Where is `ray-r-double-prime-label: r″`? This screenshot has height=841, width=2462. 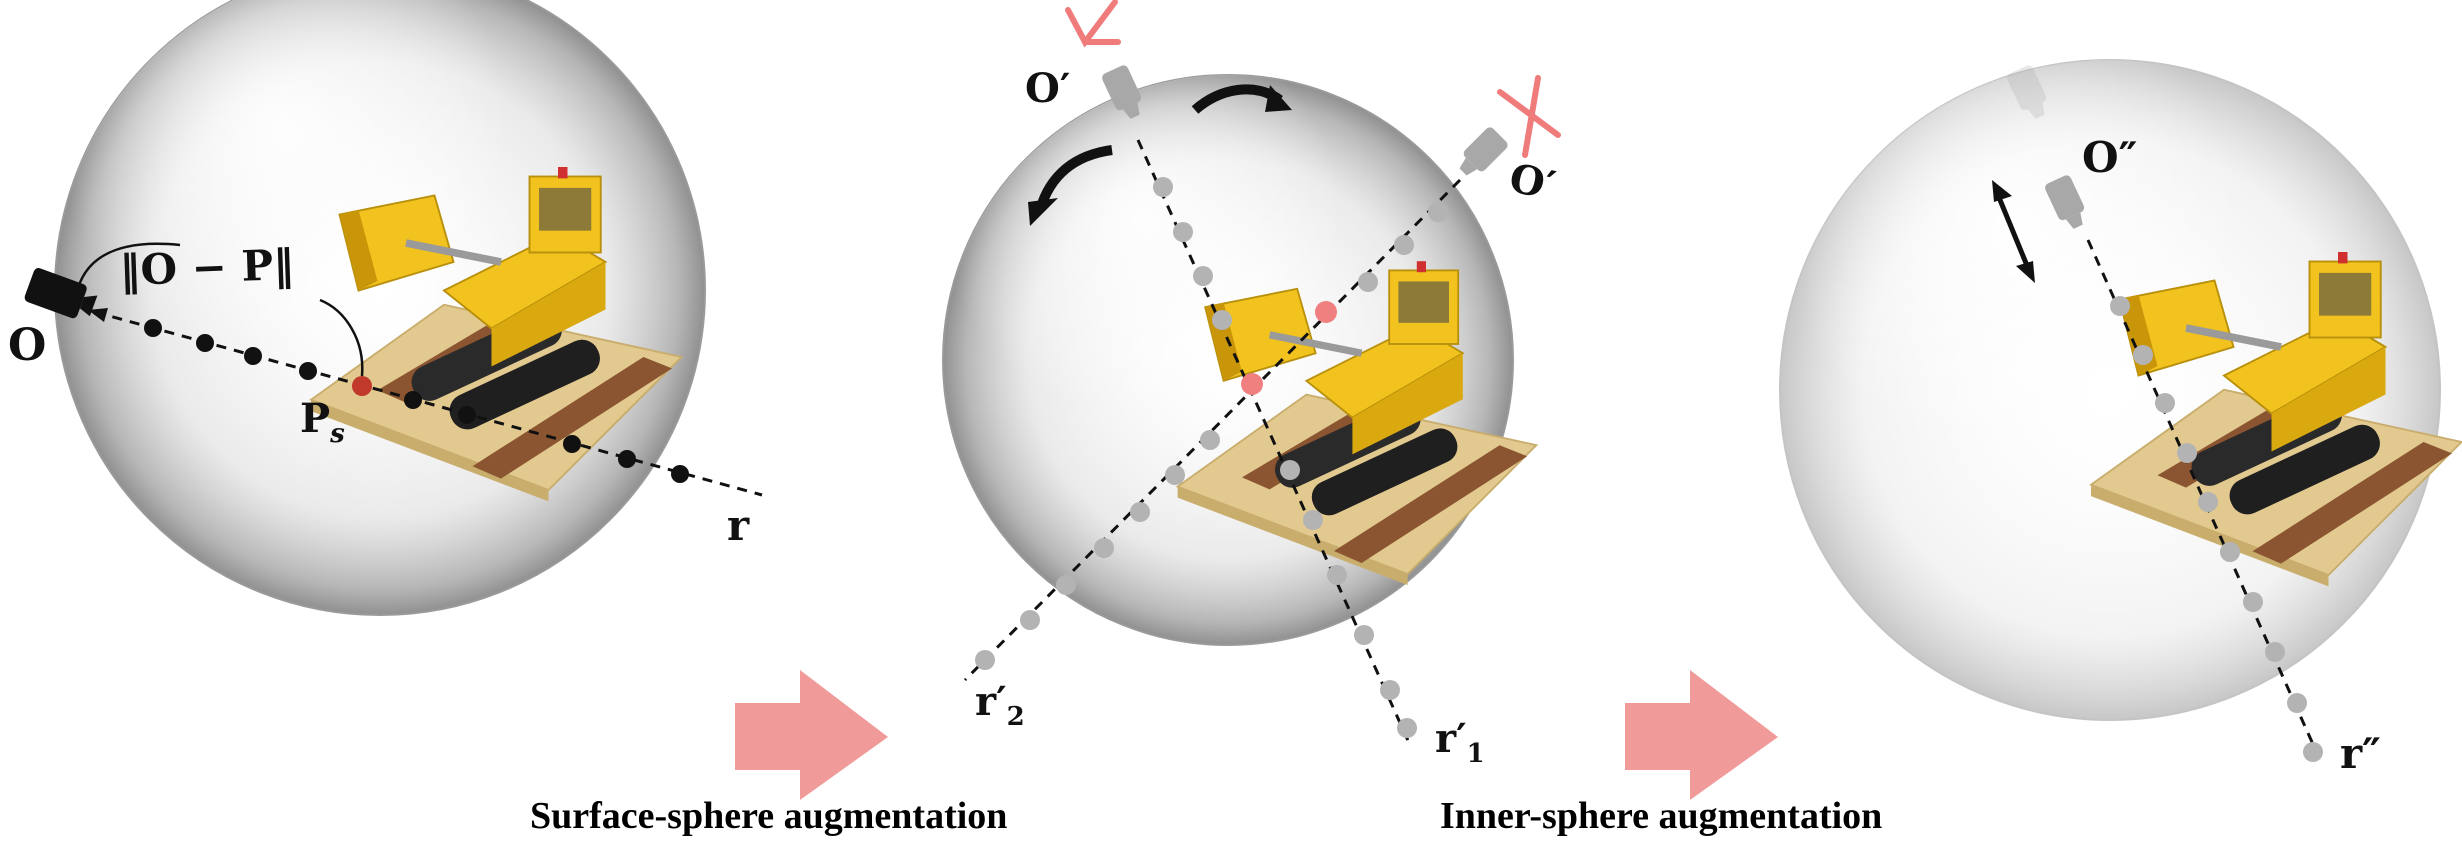
ray-r-double-prime-label: r″ is located at coordinates (2360, 753).